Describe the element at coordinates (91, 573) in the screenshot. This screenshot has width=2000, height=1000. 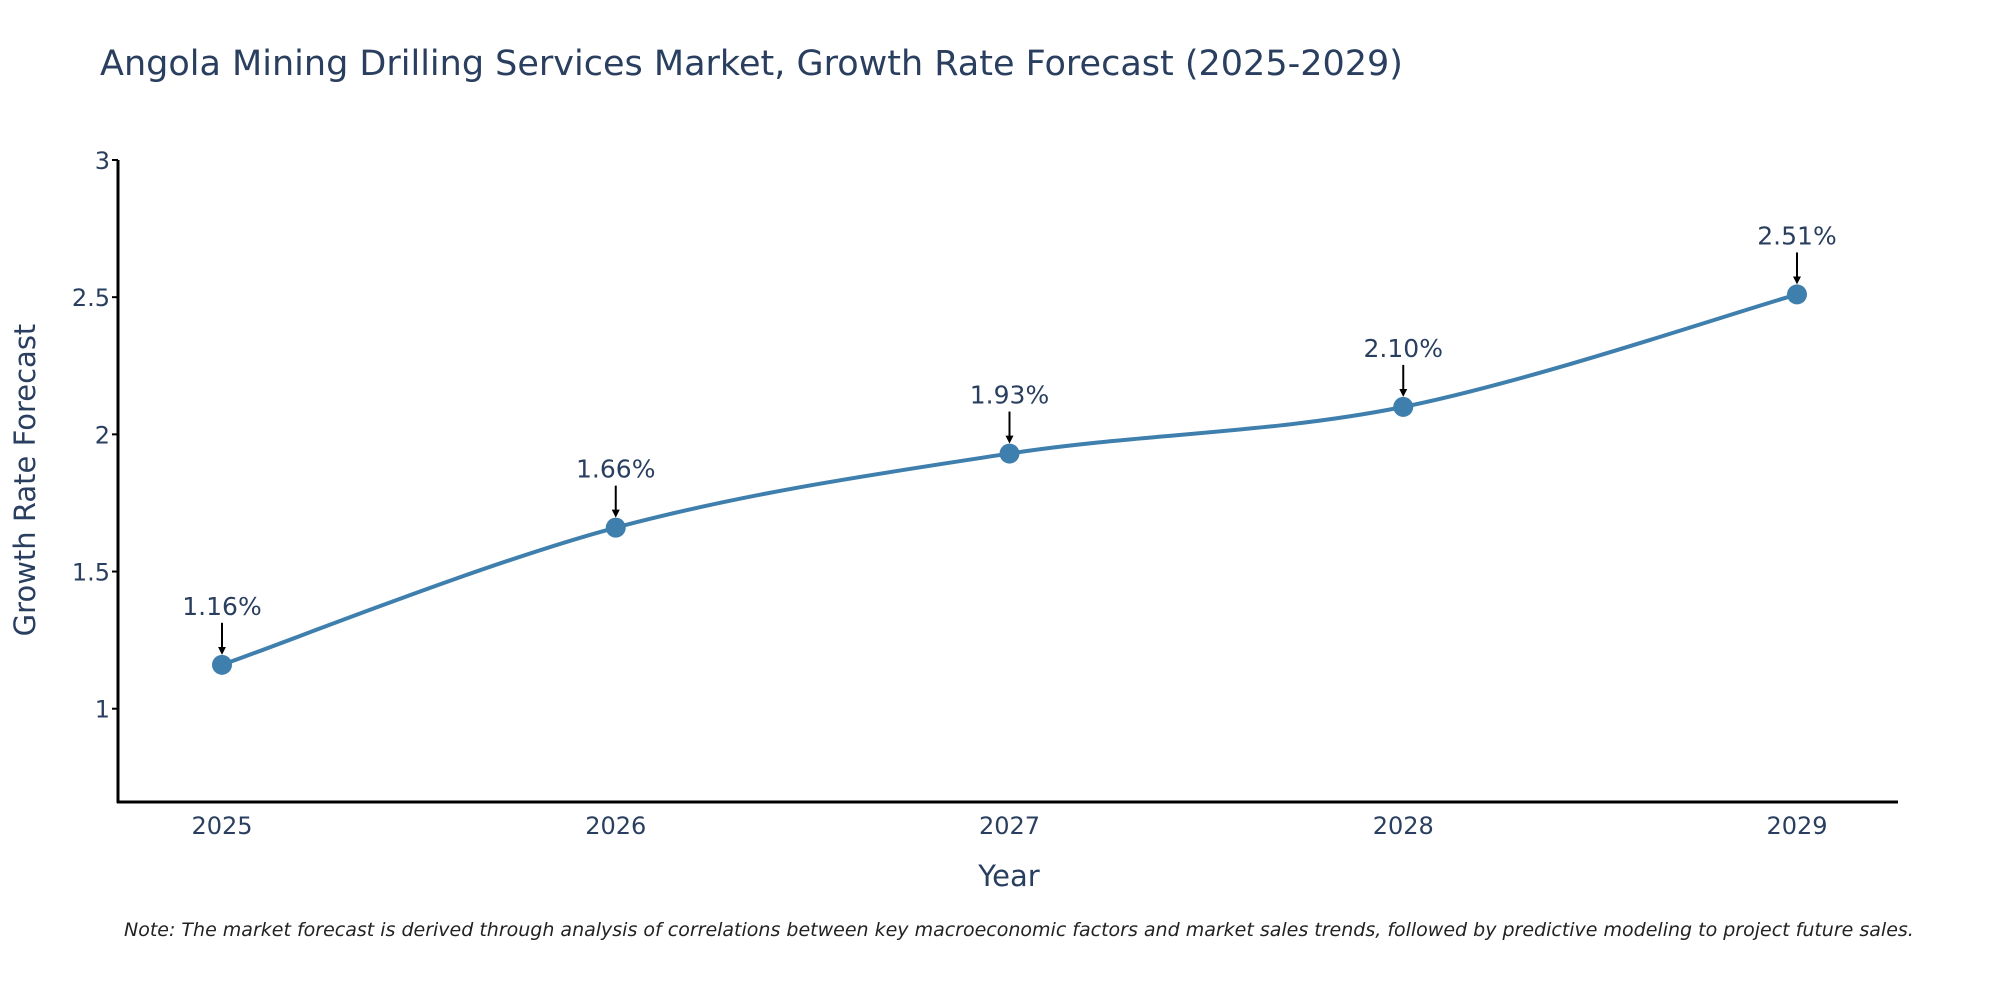
I see `y-tick-label: 1.5` at that location.